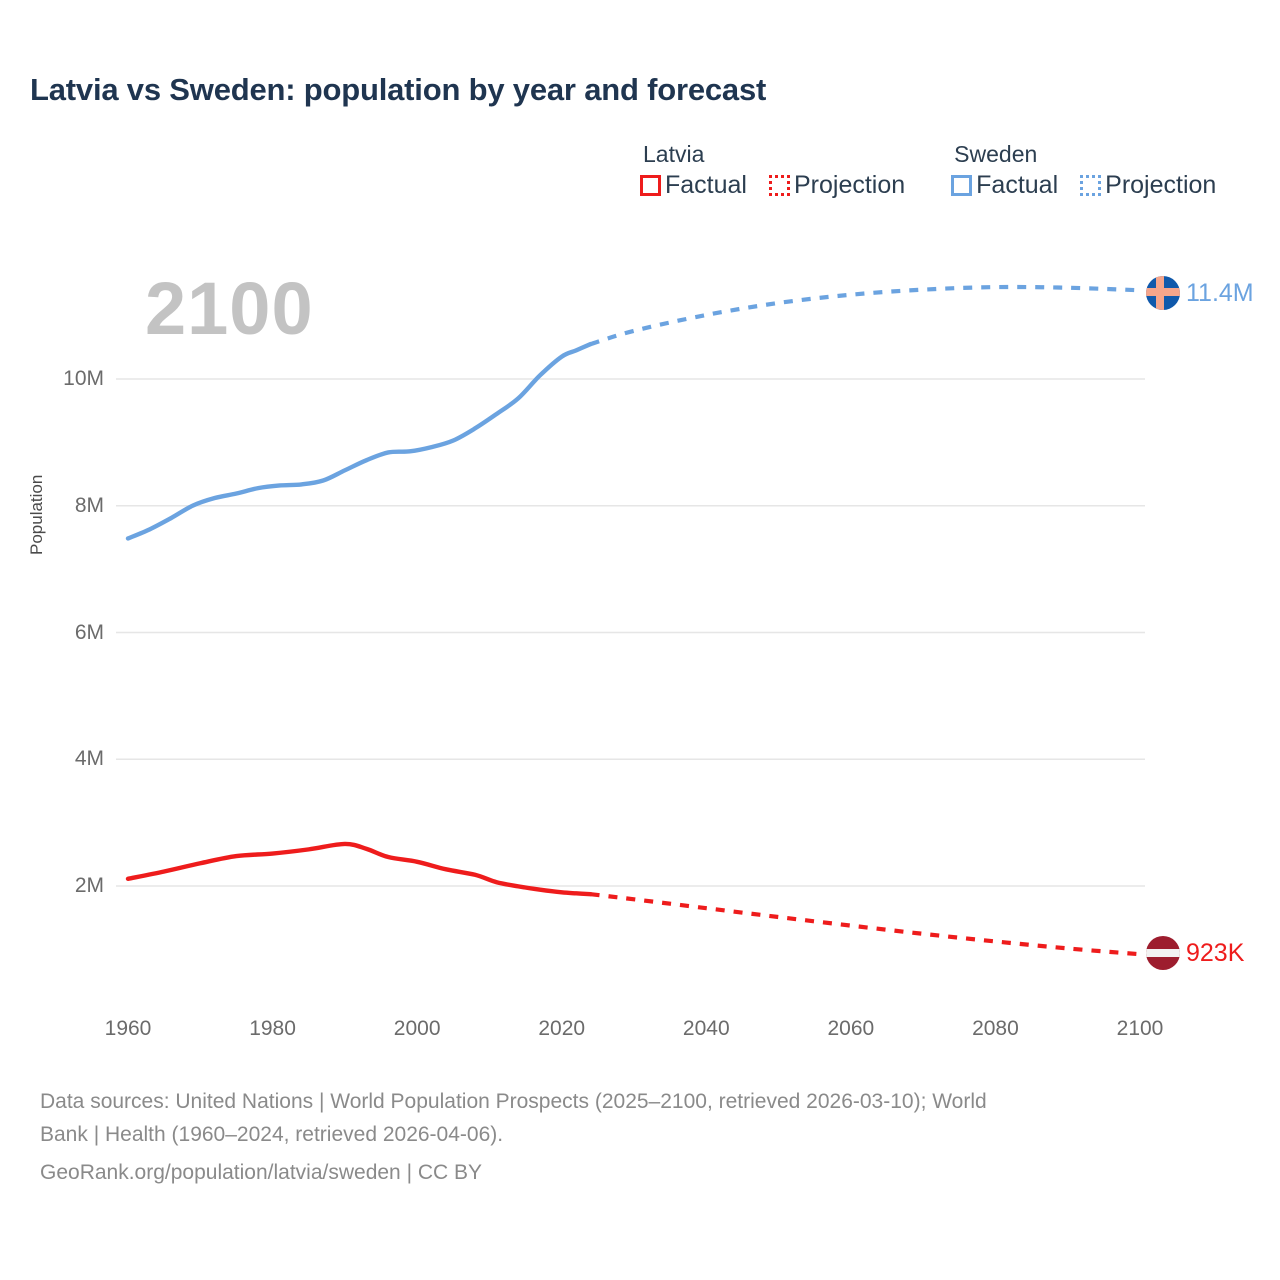  I want to click on legend-item-latvia-projection: Projection, so click(837, 185).